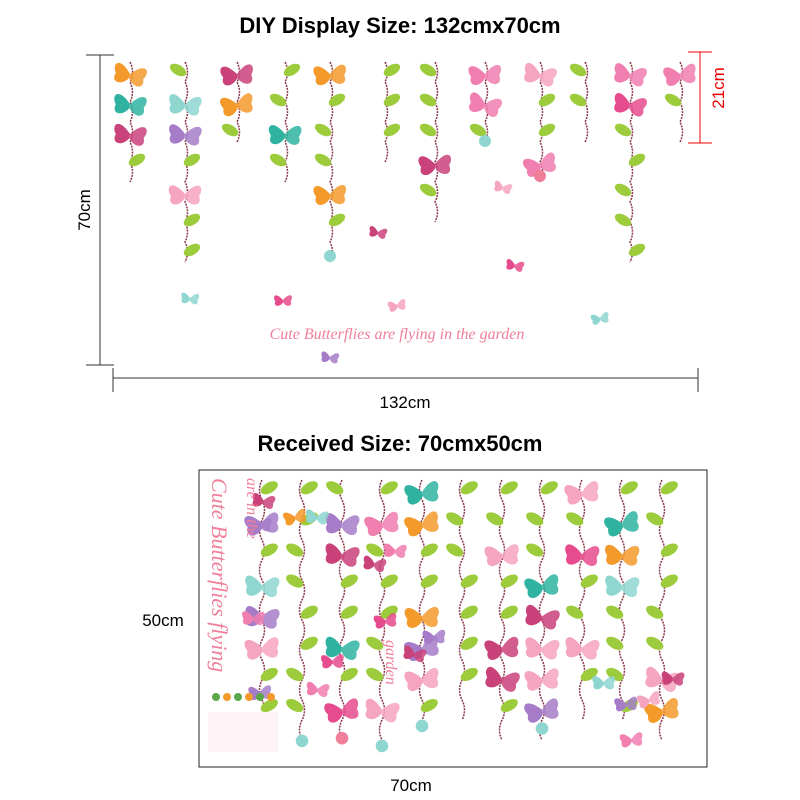  What do you see at coordinates (390, 662) in the screenshot?
I see `sheet-text: garden` at bounding box center [390, 662].